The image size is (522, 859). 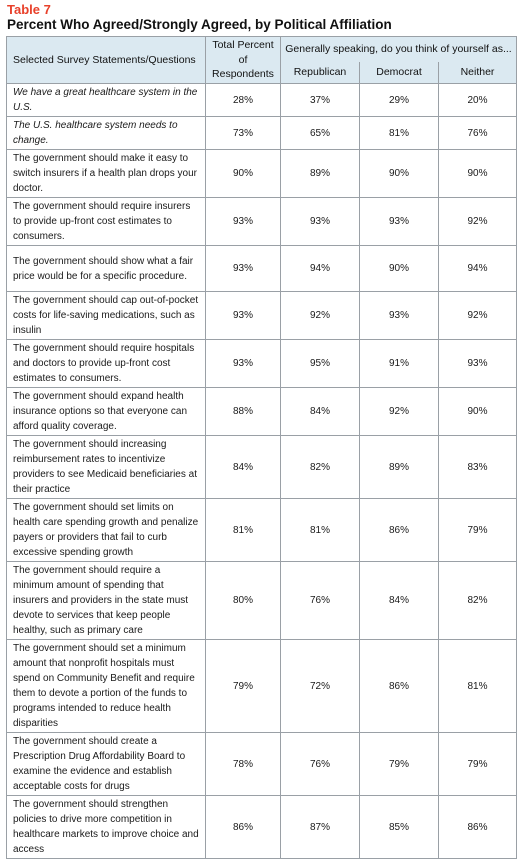 I want to click on total-cell: 90%, so click(x=243, y=173).